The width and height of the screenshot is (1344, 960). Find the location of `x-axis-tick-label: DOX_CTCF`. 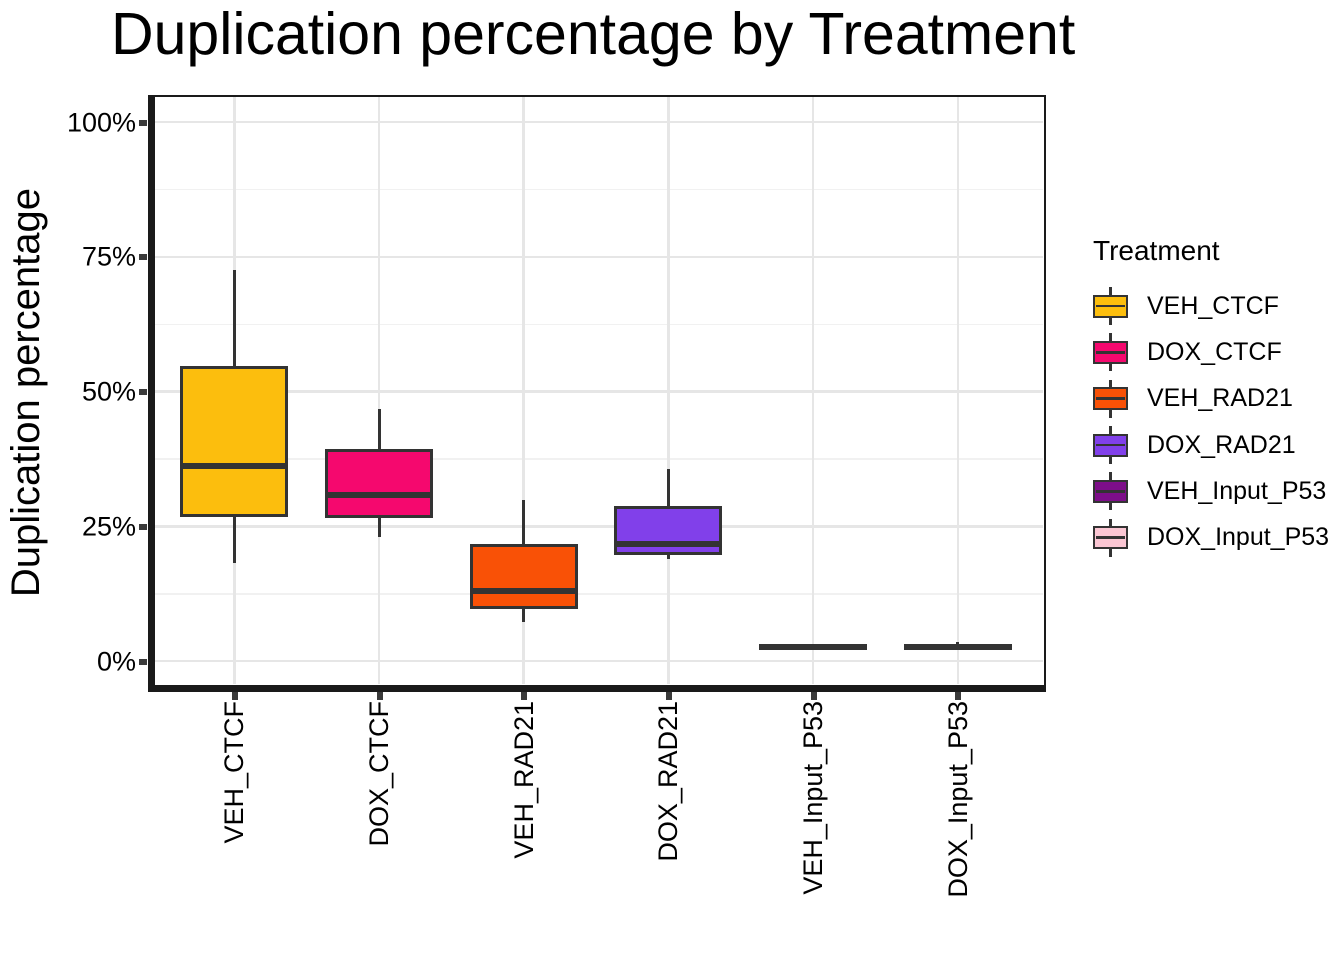

x-axis-tick-label: DOX_CTCF is located at coordinates (379, 774).